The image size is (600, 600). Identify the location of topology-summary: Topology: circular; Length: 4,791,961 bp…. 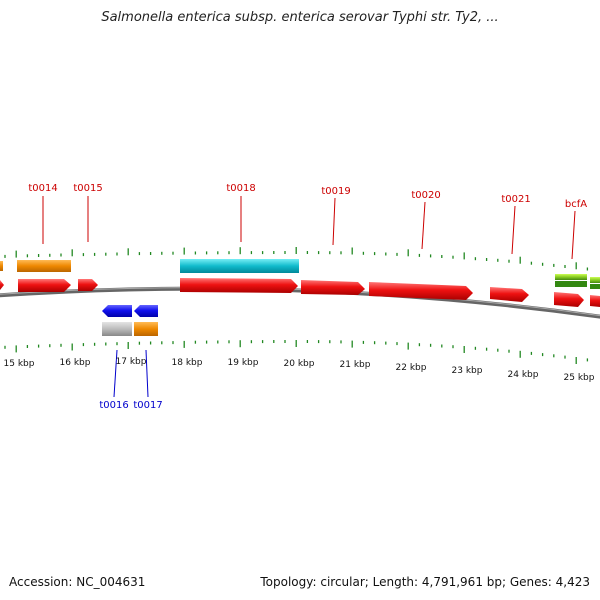
(425, 582).